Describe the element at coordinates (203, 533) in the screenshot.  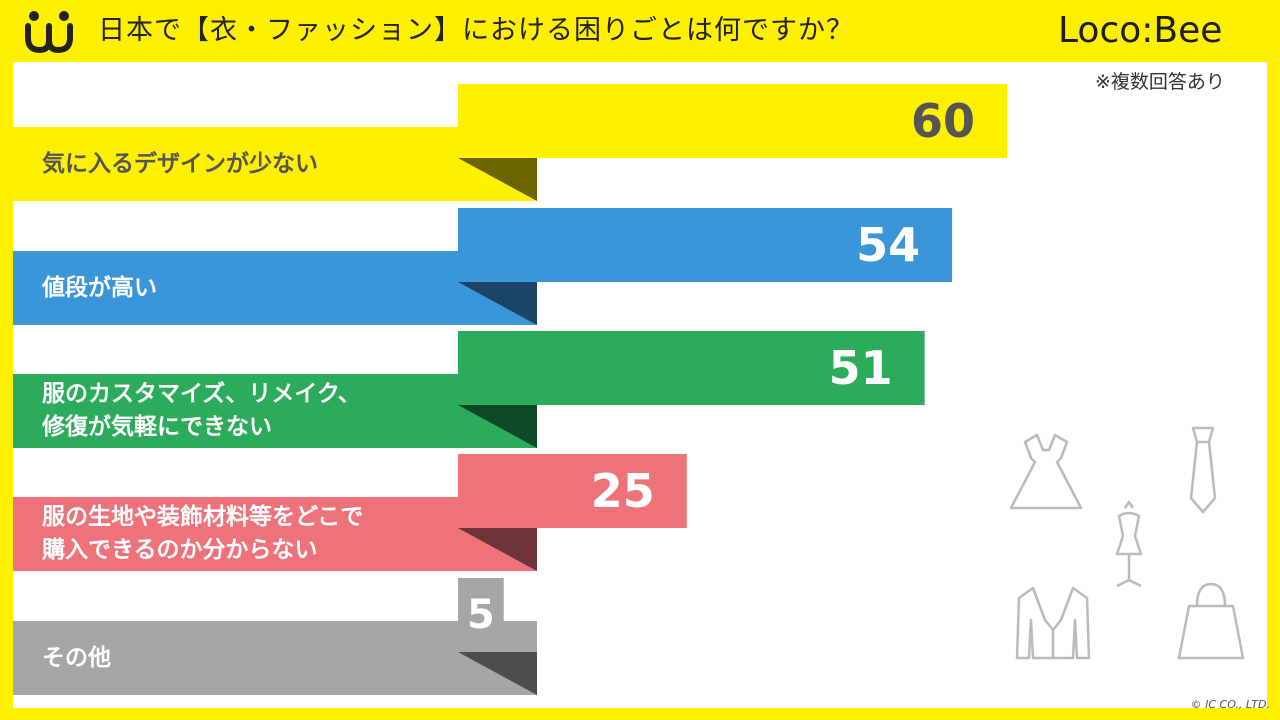
I see `category-label: 服の生地や装飾材料等をどこで 購入できるのか分からない` at that location.